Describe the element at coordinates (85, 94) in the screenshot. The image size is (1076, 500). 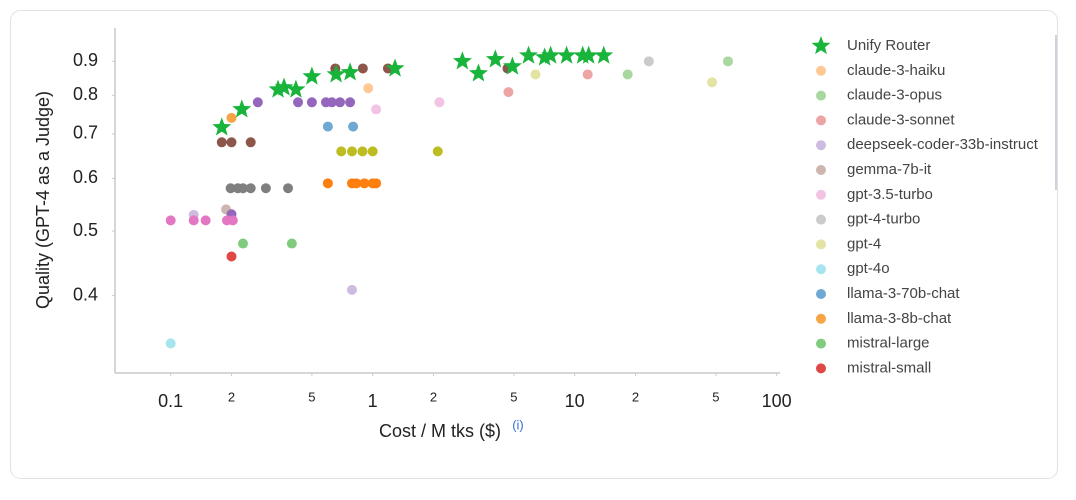
I see `y-tick-label: 0.8` at that location.